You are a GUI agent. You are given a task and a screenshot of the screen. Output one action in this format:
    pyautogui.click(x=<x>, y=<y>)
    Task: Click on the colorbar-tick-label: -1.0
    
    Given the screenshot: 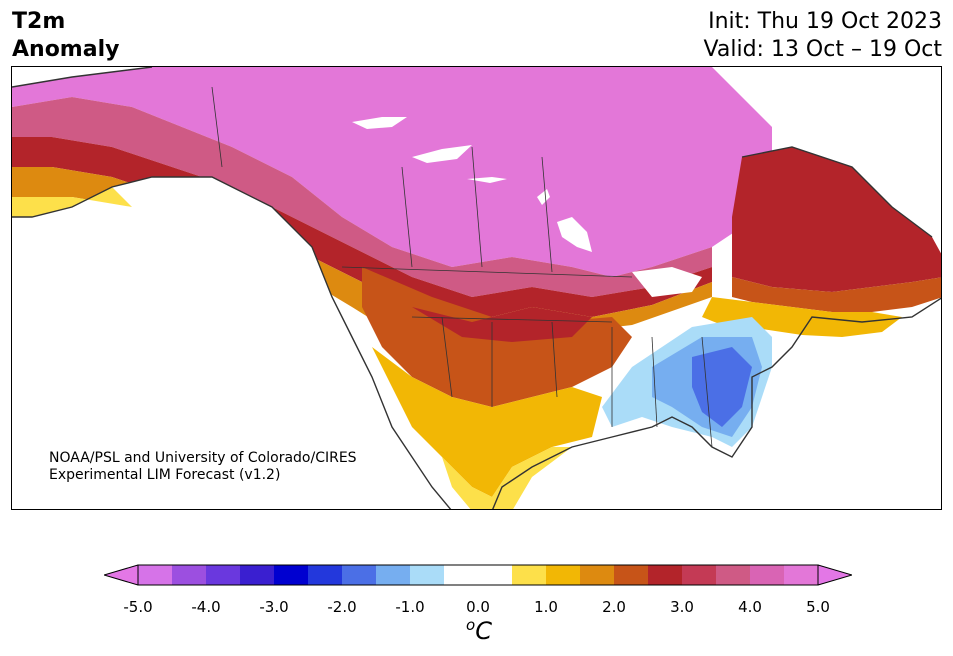 What is the action you would take?
    pyautogui.click(x=410, y=607)
    